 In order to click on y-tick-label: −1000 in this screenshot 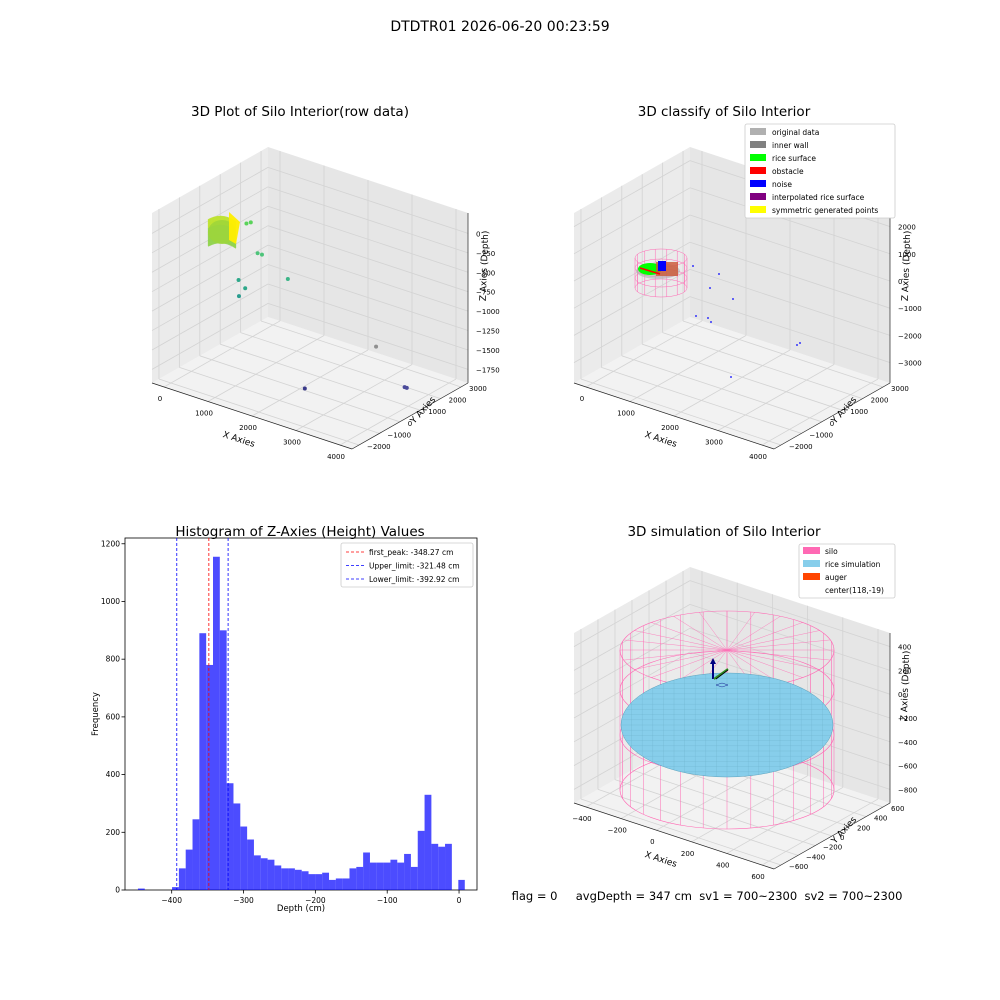, I will do `click(399, 435)`.